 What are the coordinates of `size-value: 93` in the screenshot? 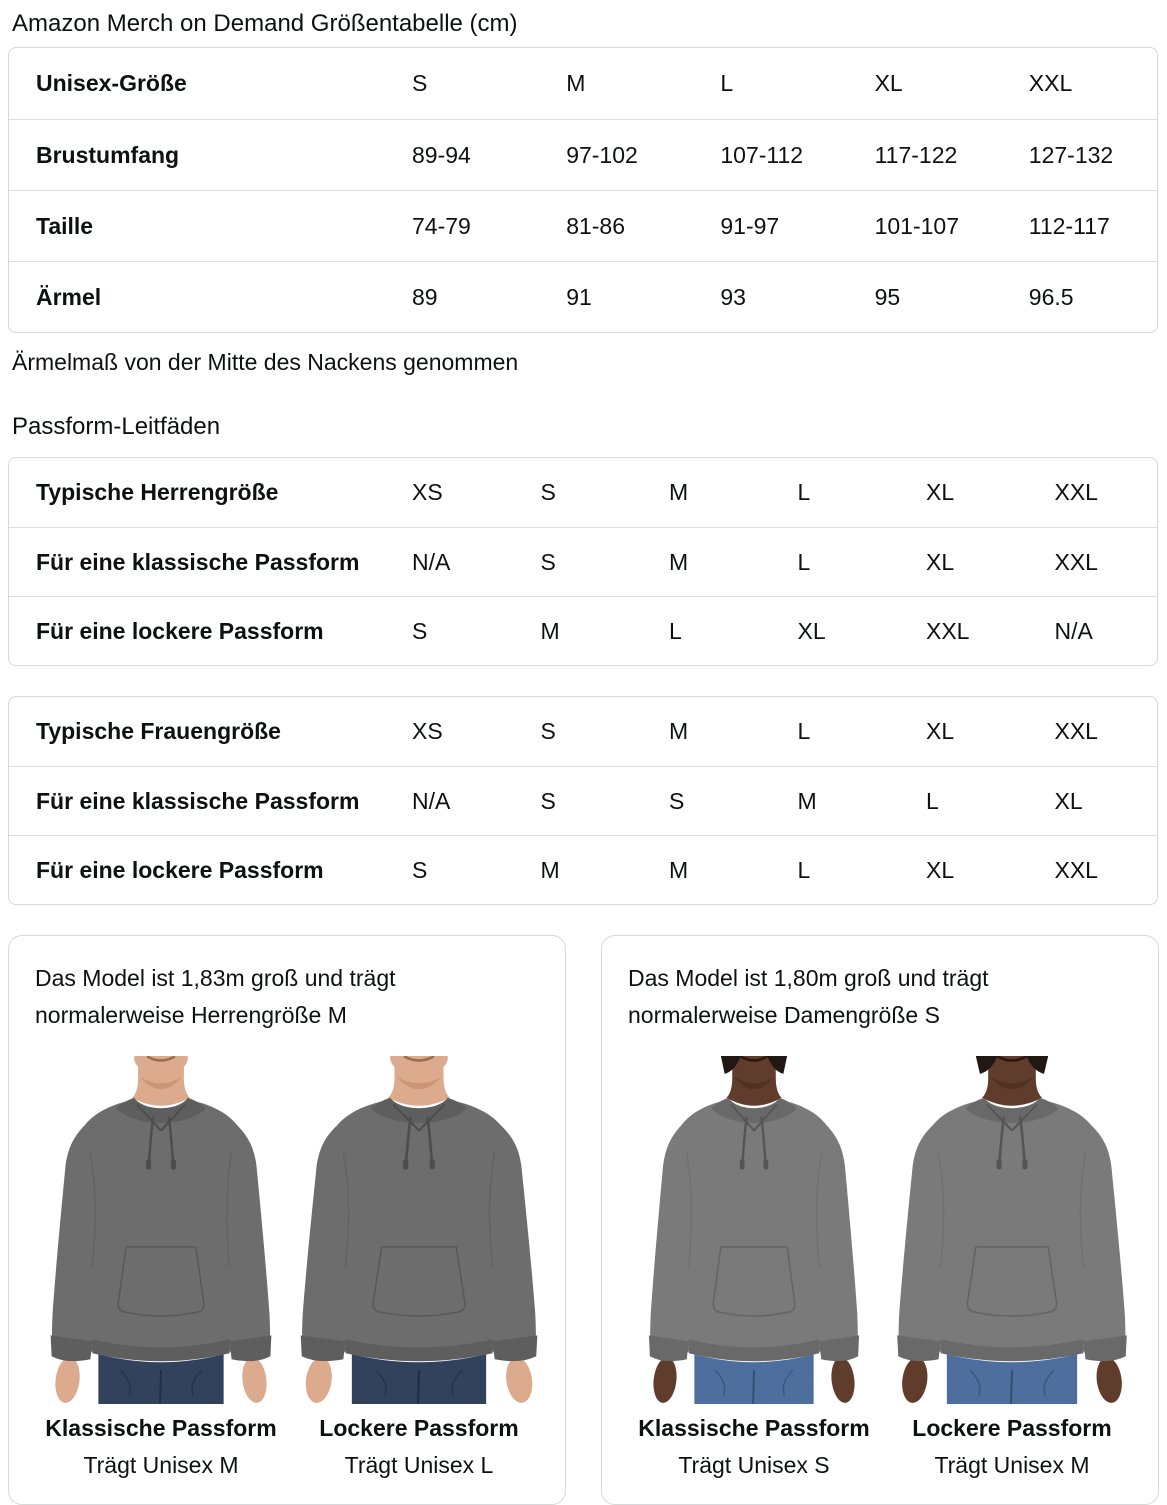 It's located at (733, 296).